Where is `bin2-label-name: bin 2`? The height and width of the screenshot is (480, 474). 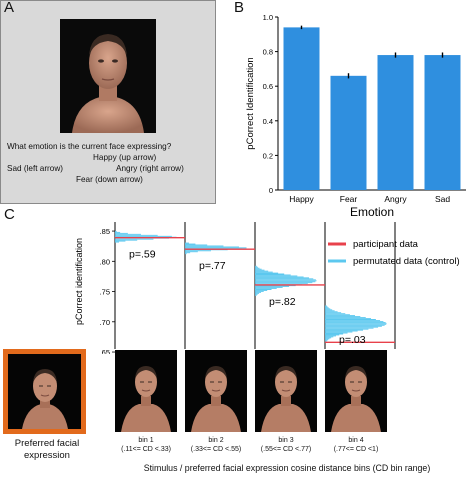 bin2-label-name: bin 2 is located at coordinates (216, 440).